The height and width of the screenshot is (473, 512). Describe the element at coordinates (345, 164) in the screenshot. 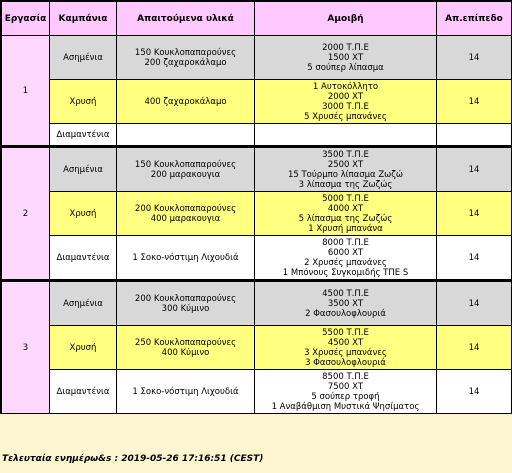

I see `reward-cell-line: 2500 ΧΤ` at that location.